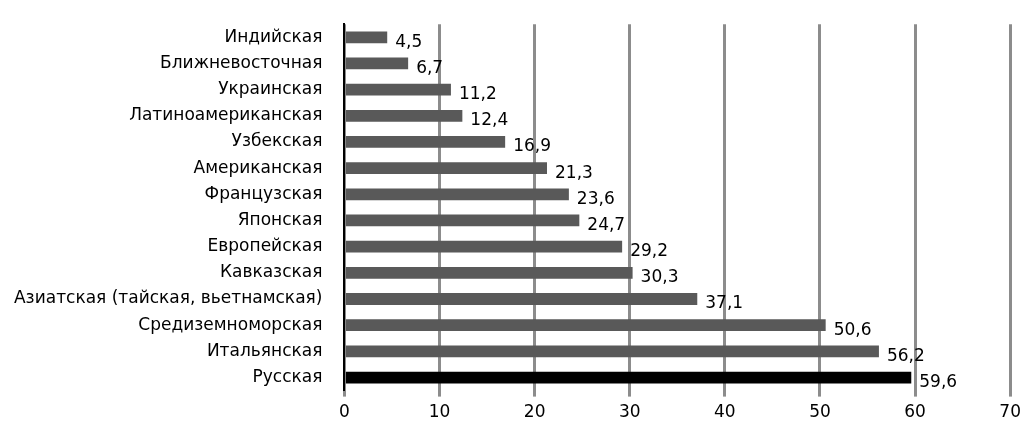 The image size is (1027, 433). Describe the element at coordinates (271, 271) in the screenshot. I see `y-tick-label: Кавказская` at that location.